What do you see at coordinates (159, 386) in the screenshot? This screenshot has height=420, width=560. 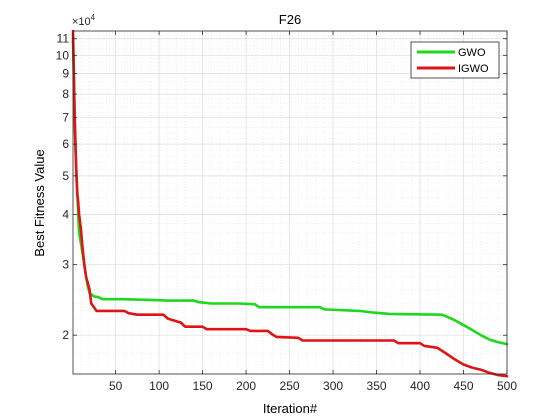 I see `x-tick-label: 100` at bounding box center [159, 386].